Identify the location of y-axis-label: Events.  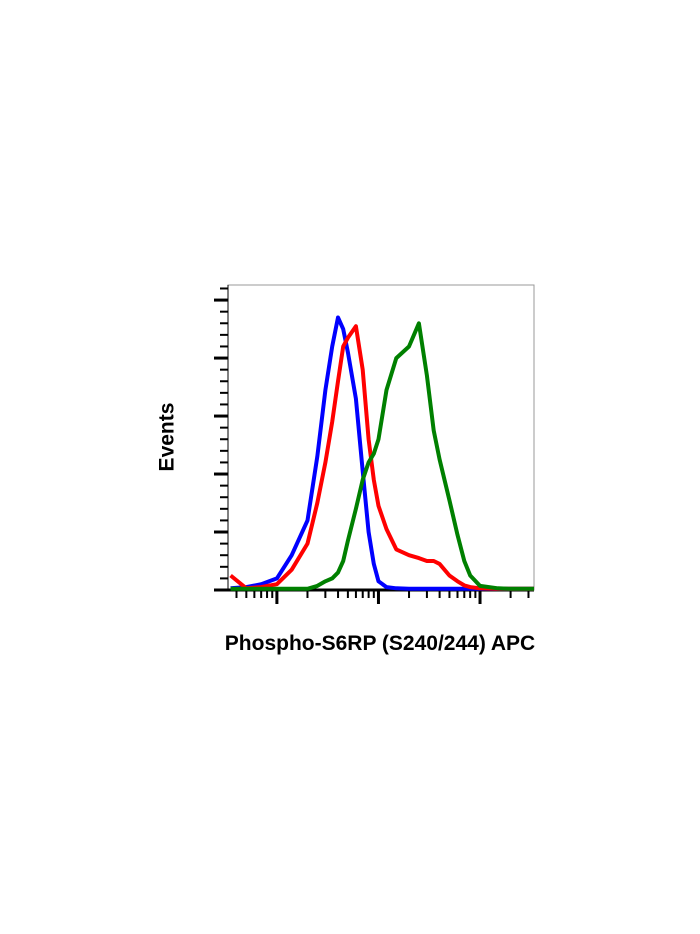
(167, 437).